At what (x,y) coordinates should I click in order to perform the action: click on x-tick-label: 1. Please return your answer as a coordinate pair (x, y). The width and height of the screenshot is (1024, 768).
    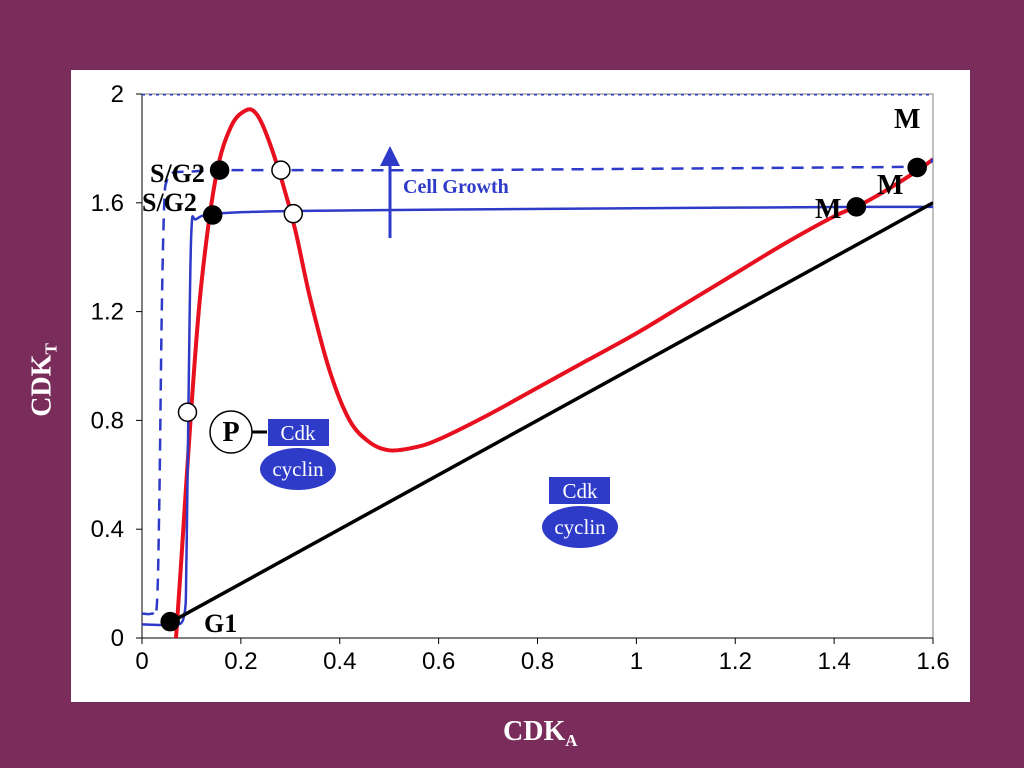
    Looking at the image, I should click on (636, 661).